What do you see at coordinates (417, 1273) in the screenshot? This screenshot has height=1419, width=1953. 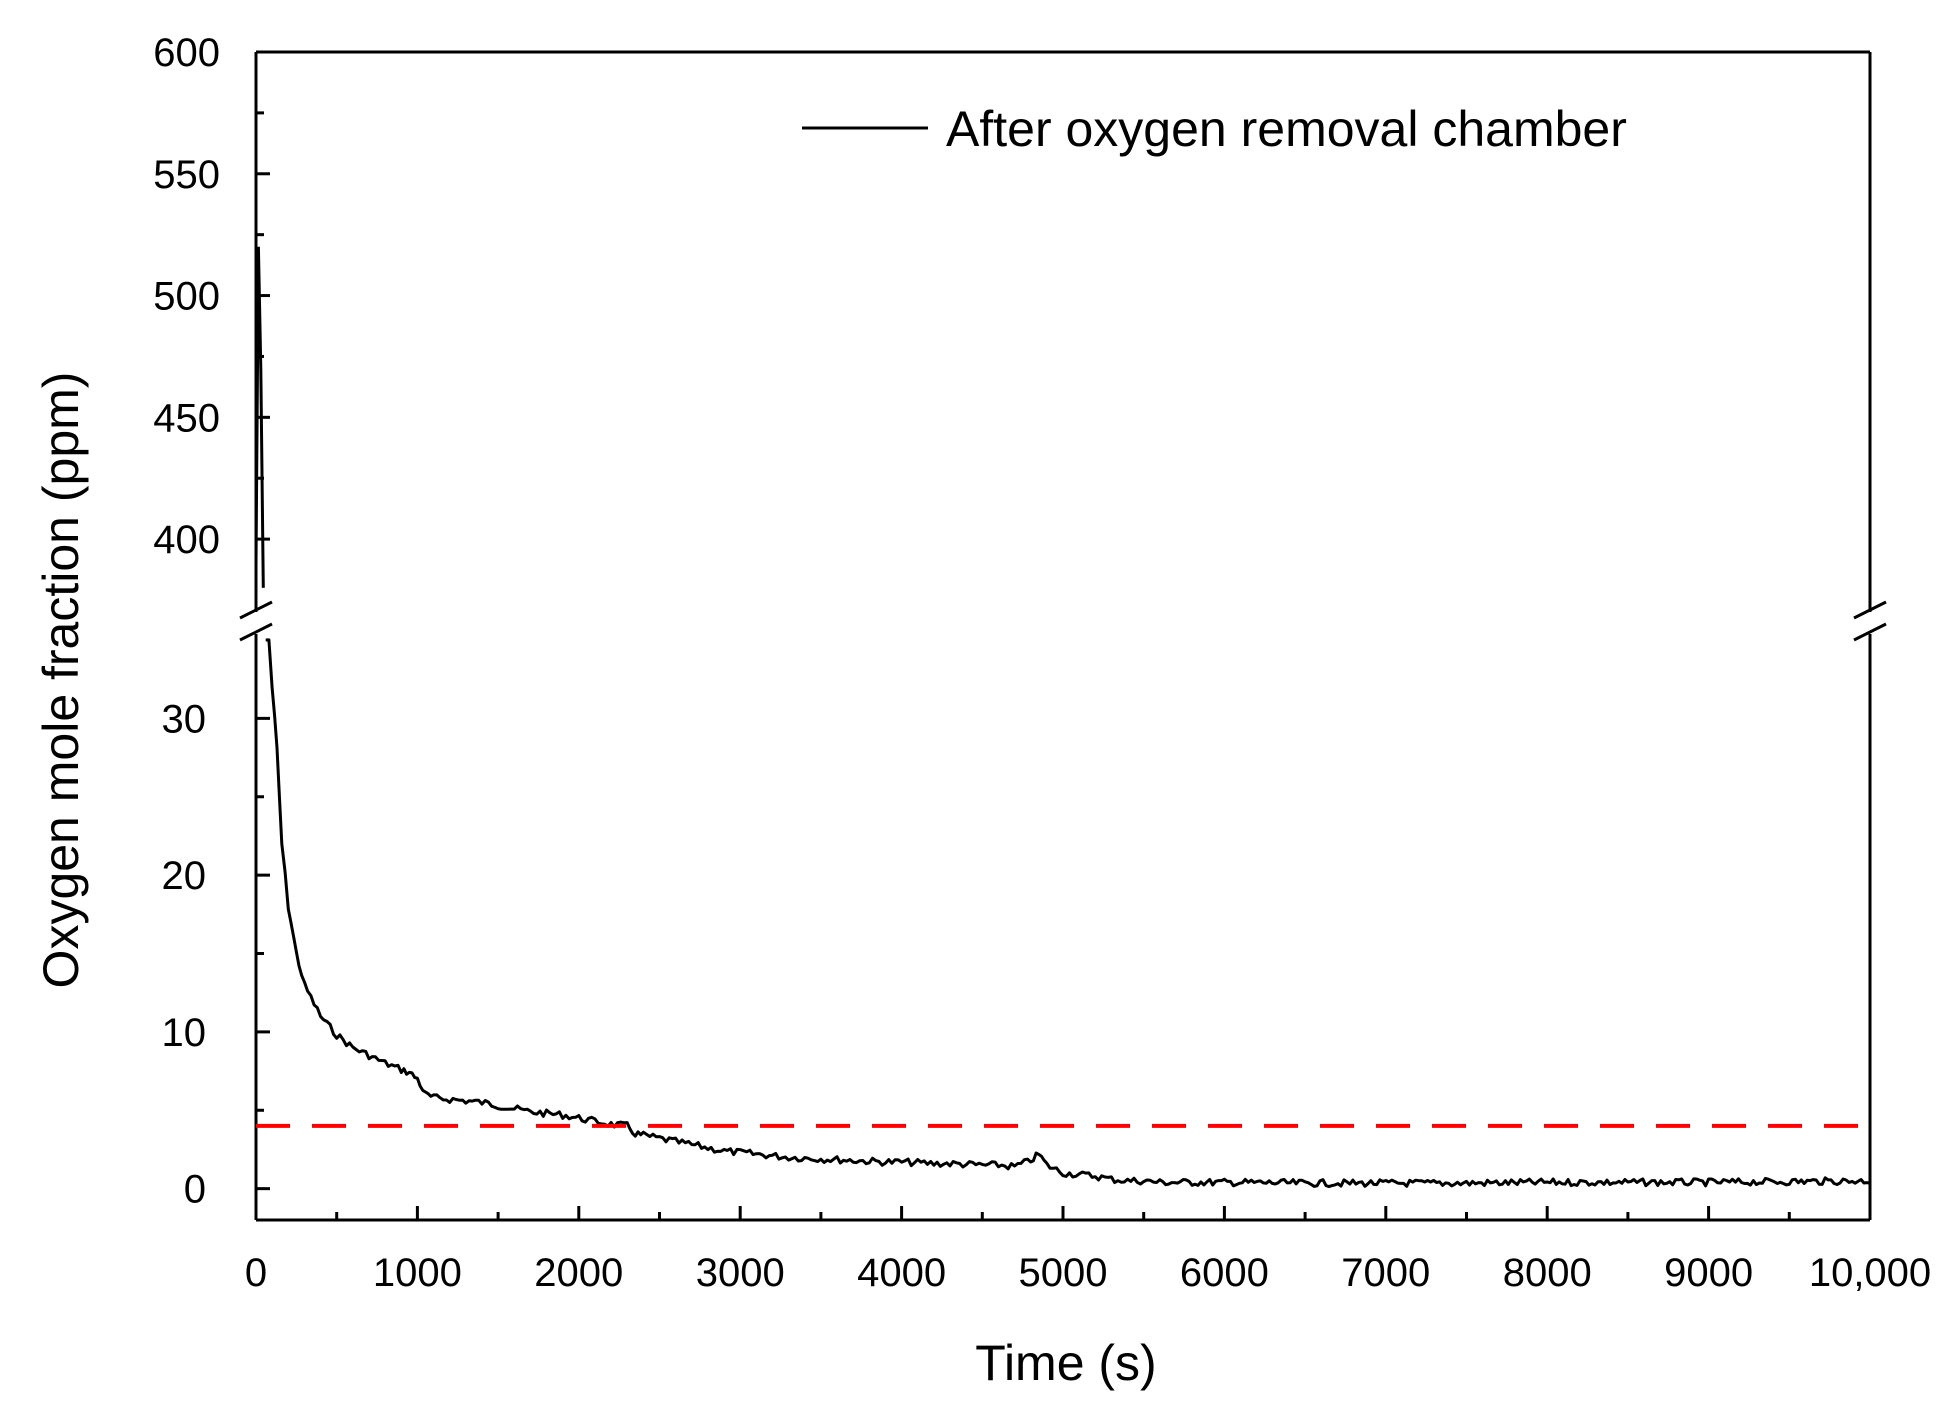 I see `x-tick-label: 1000` at bounding box center [417, 1273].